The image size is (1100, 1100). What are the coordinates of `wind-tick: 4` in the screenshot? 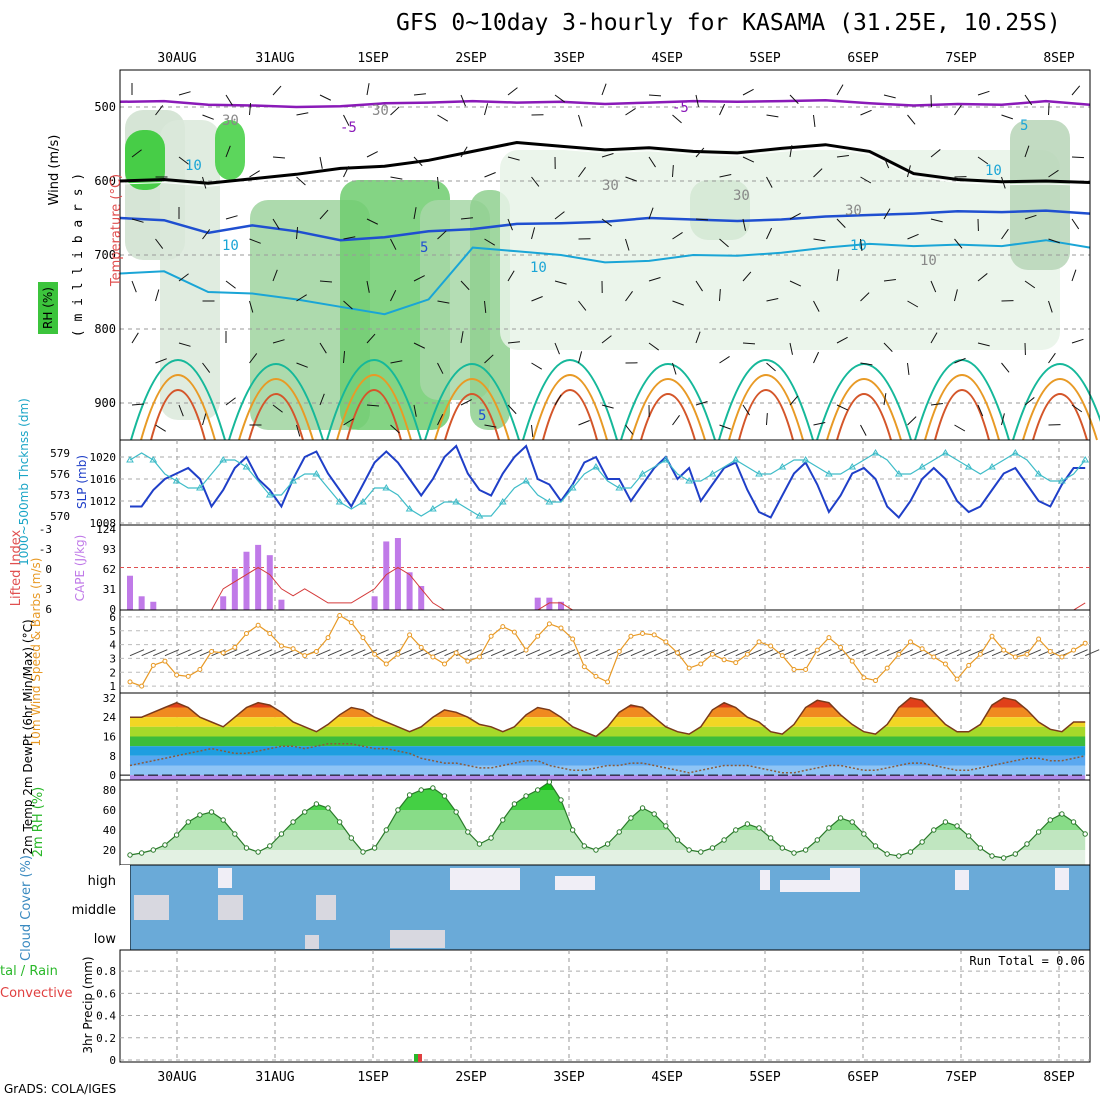 It's located at (112, 645).